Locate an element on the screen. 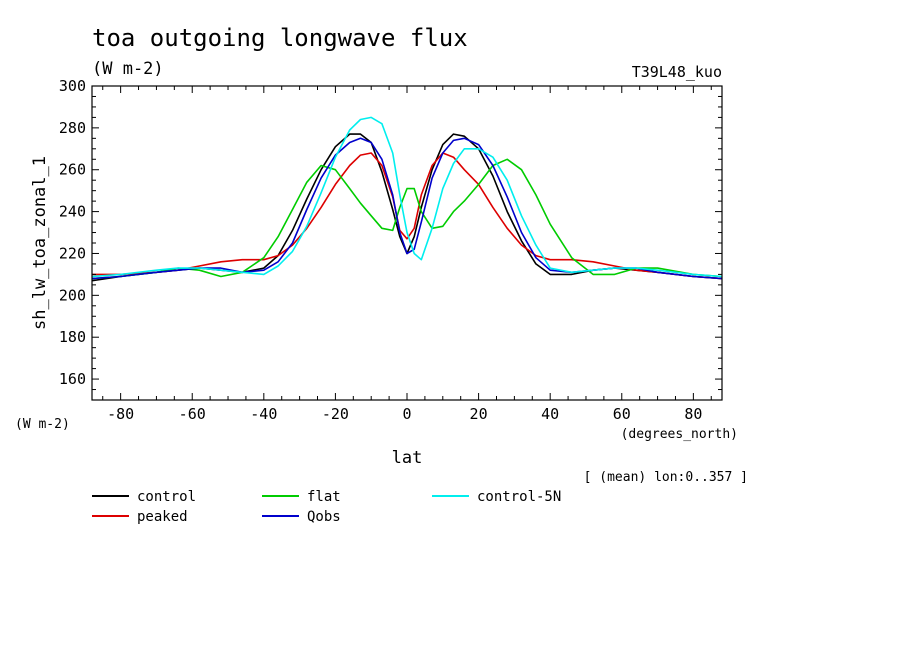  run-tag: T39L48_kuo is located at coordinates (677, 72).